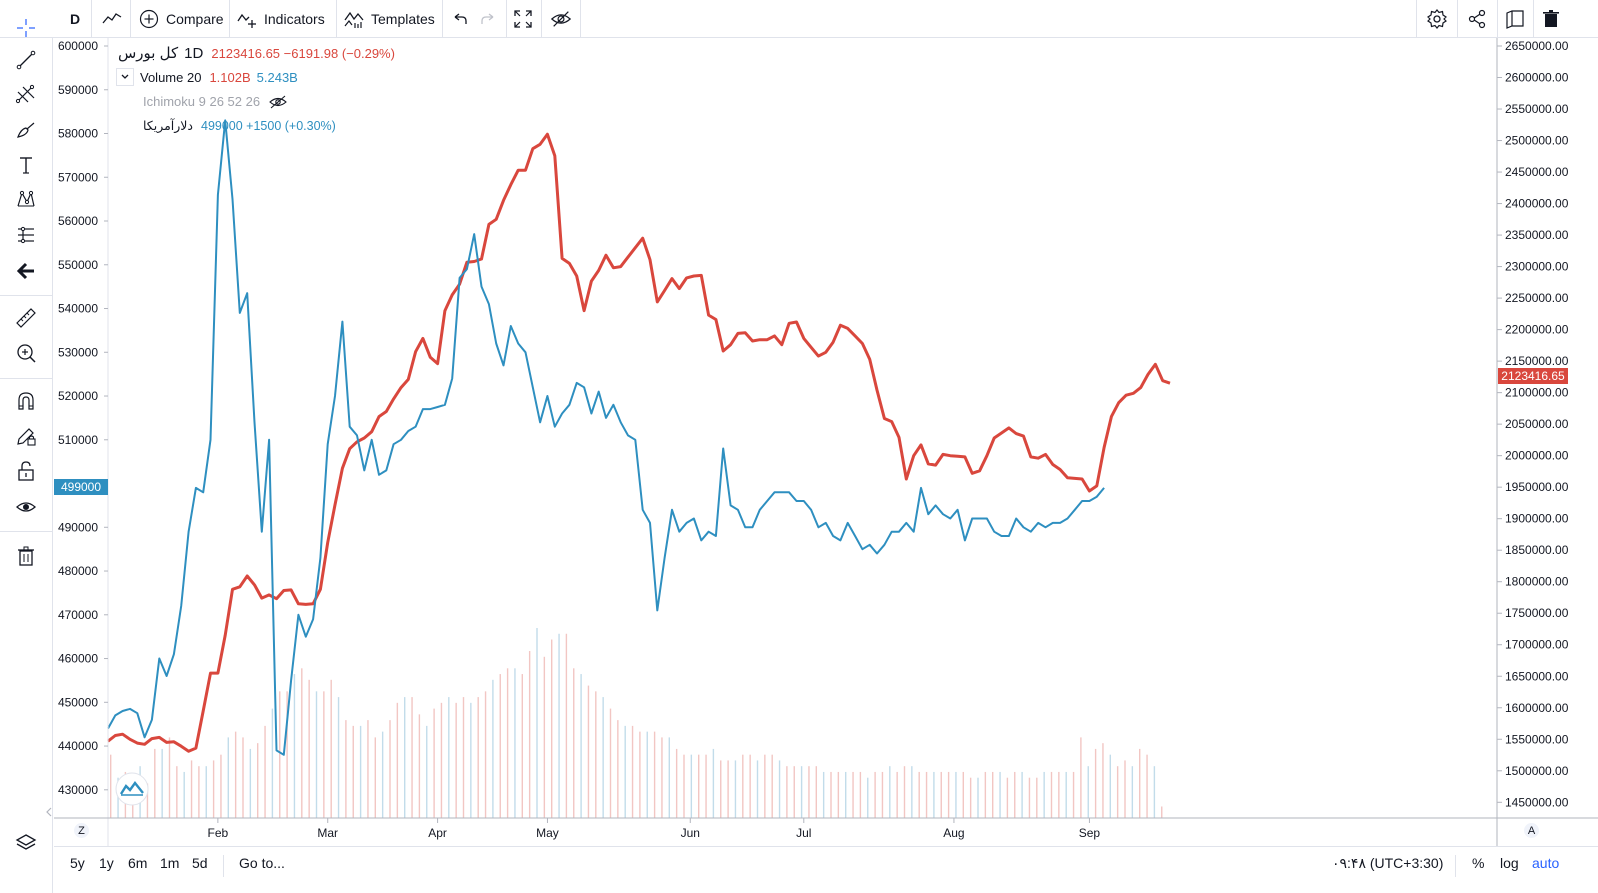 The image size is (1598, 893). I want to click on left-axis-tick-label: 570000, so click(78, 177).